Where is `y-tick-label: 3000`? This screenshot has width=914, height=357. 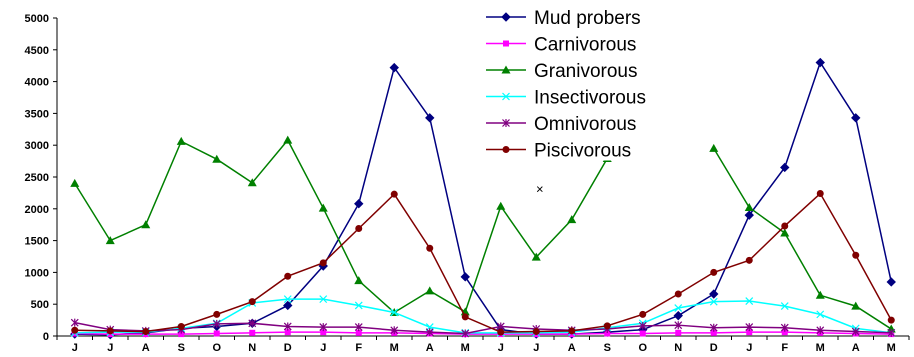 y-tick-label: 3000 is located at coordinates (37, 146).